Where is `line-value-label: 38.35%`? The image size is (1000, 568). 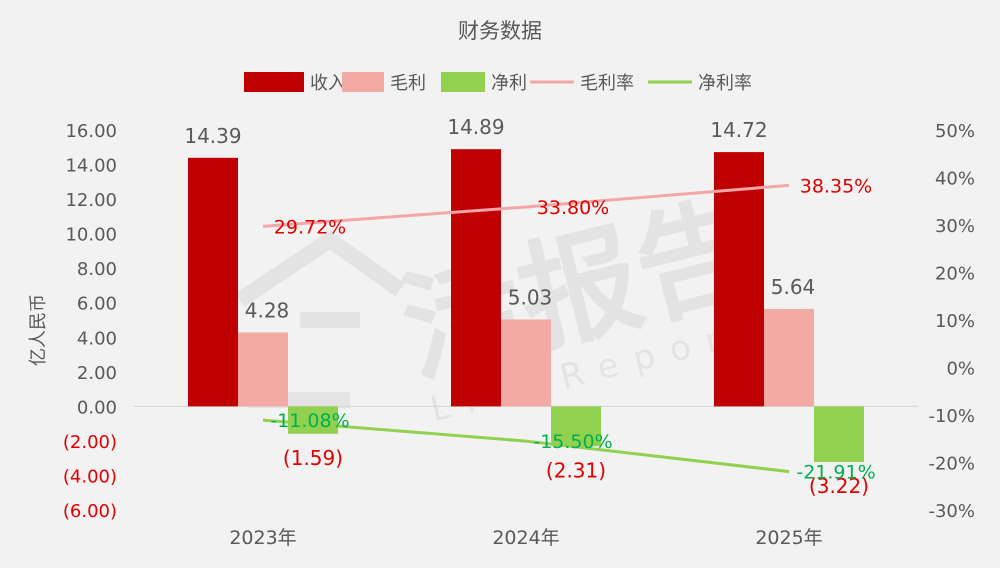 line-value-label: 38.35% is located at coordinates (836, 186).